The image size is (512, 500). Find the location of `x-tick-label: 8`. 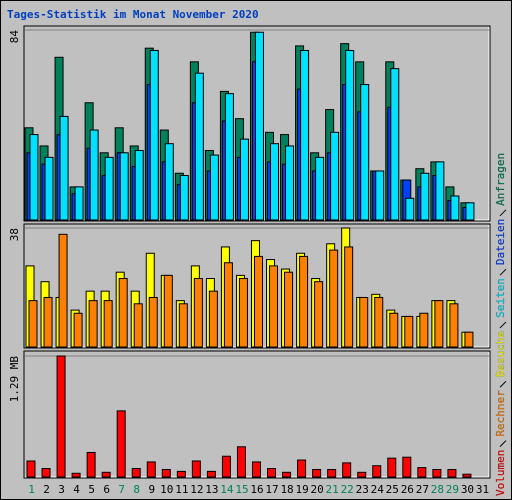

x-tick-label: 8 is located at coordinates (136, 489).